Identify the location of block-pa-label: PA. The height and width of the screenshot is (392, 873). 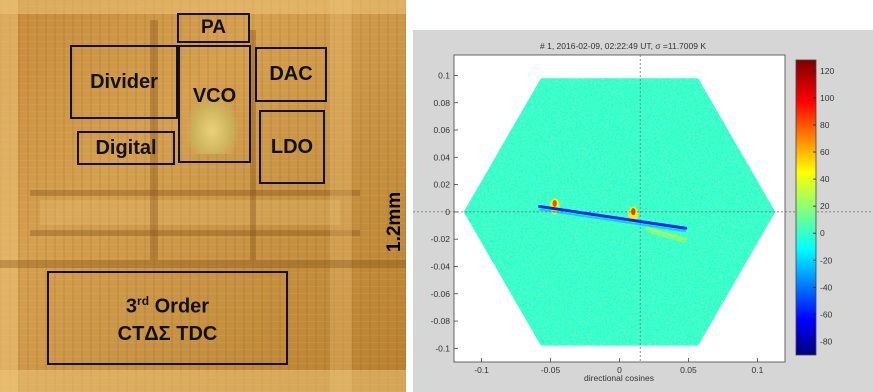
(213, 27).